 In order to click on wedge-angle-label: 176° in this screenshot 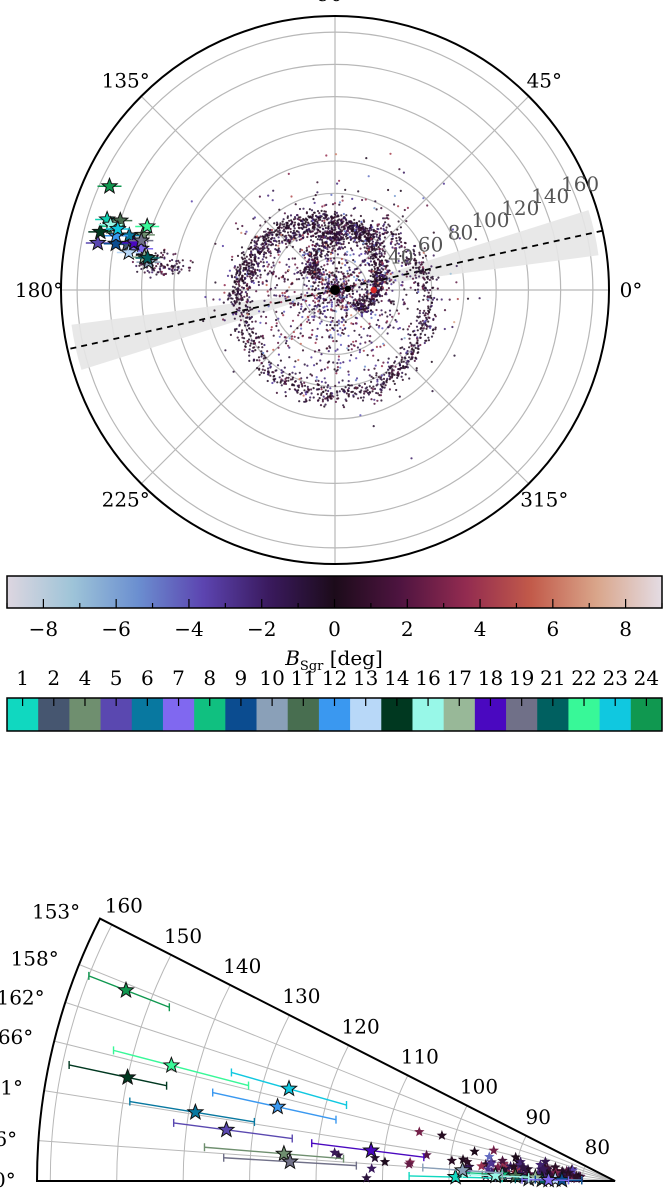, I will do `click(8, 1139)`.